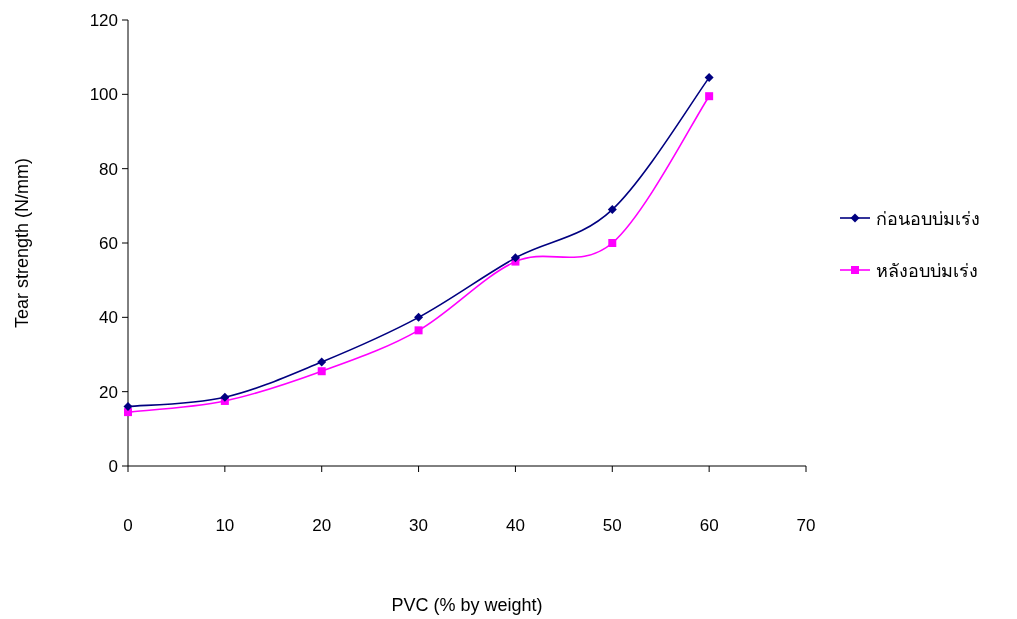 This screenshot has width=1017, height=619. I want to click on legend-label: ก่อนอบบ่มเร่ง, so click(928, 218).